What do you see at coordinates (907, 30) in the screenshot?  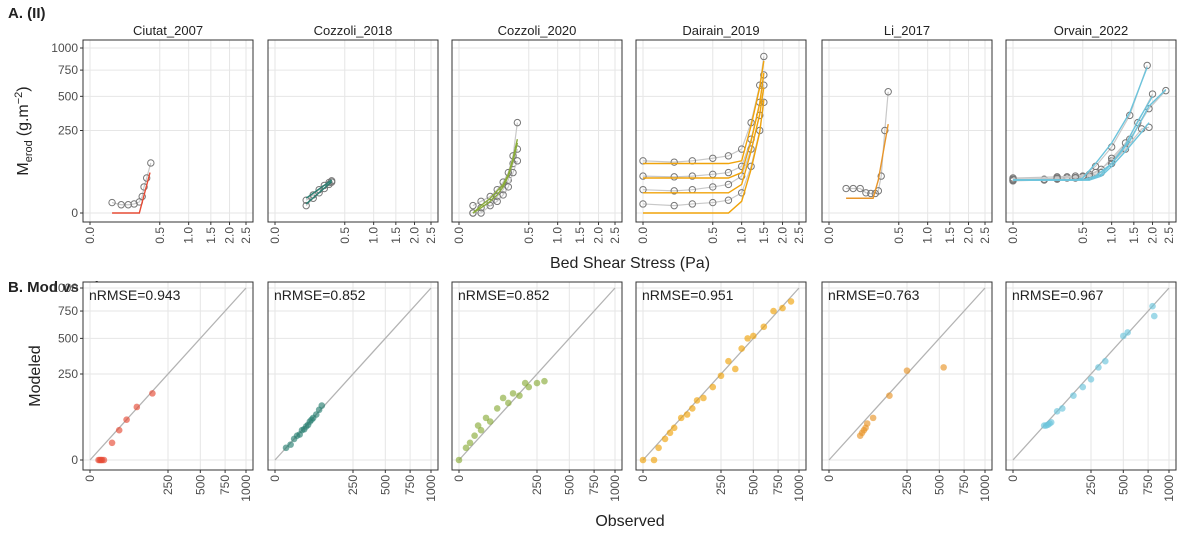 I see `facet-title: Li_2017` at bounding box center [907, 30].